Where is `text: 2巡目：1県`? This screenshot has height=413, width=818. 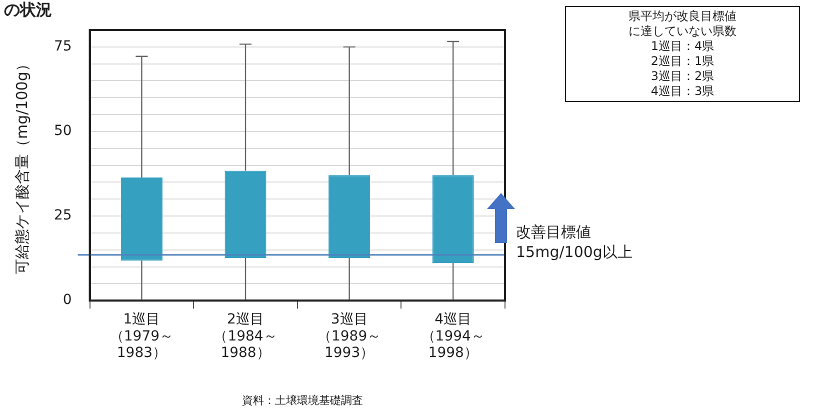 text: 2巡目：1県 is located at coordinates (683, 61).